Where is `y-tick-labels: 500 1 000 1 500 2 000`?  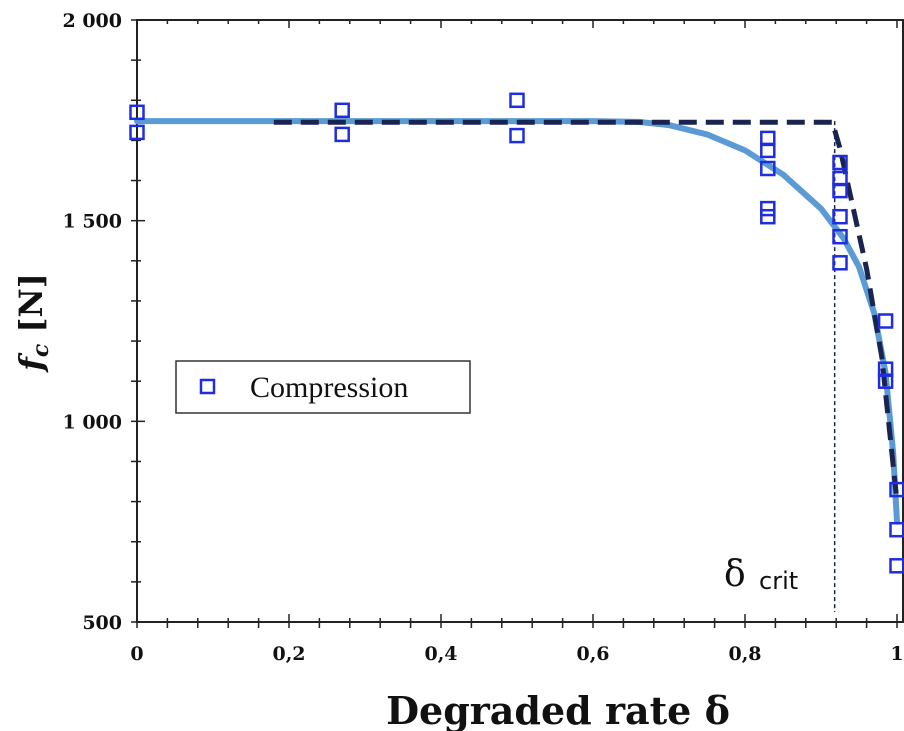
y-tick-labels: 500 1 000 1 500 2 000 is located at coordinates (93, 322).